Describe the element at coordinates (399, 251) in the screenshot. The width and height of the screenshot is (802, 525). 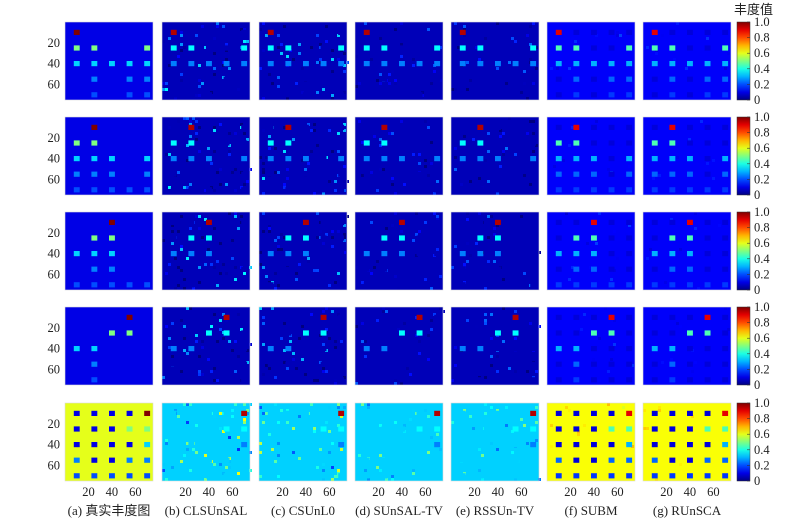
I see `abundance-panel-d-row3` at that location.